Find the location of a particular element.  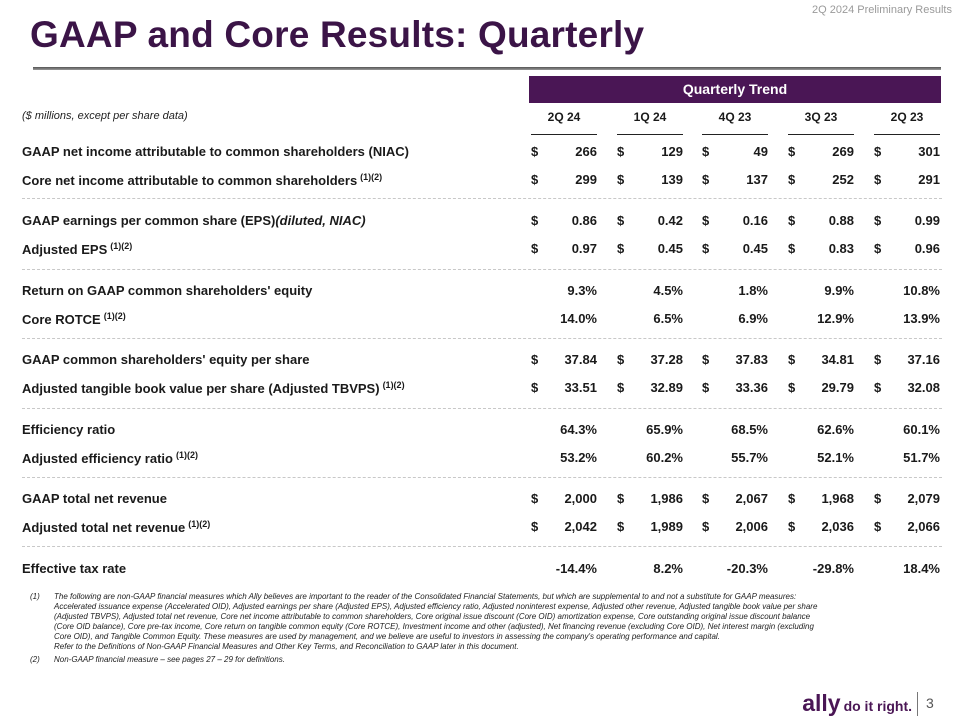

value: 37.83 is located at coordinates (751, 359).